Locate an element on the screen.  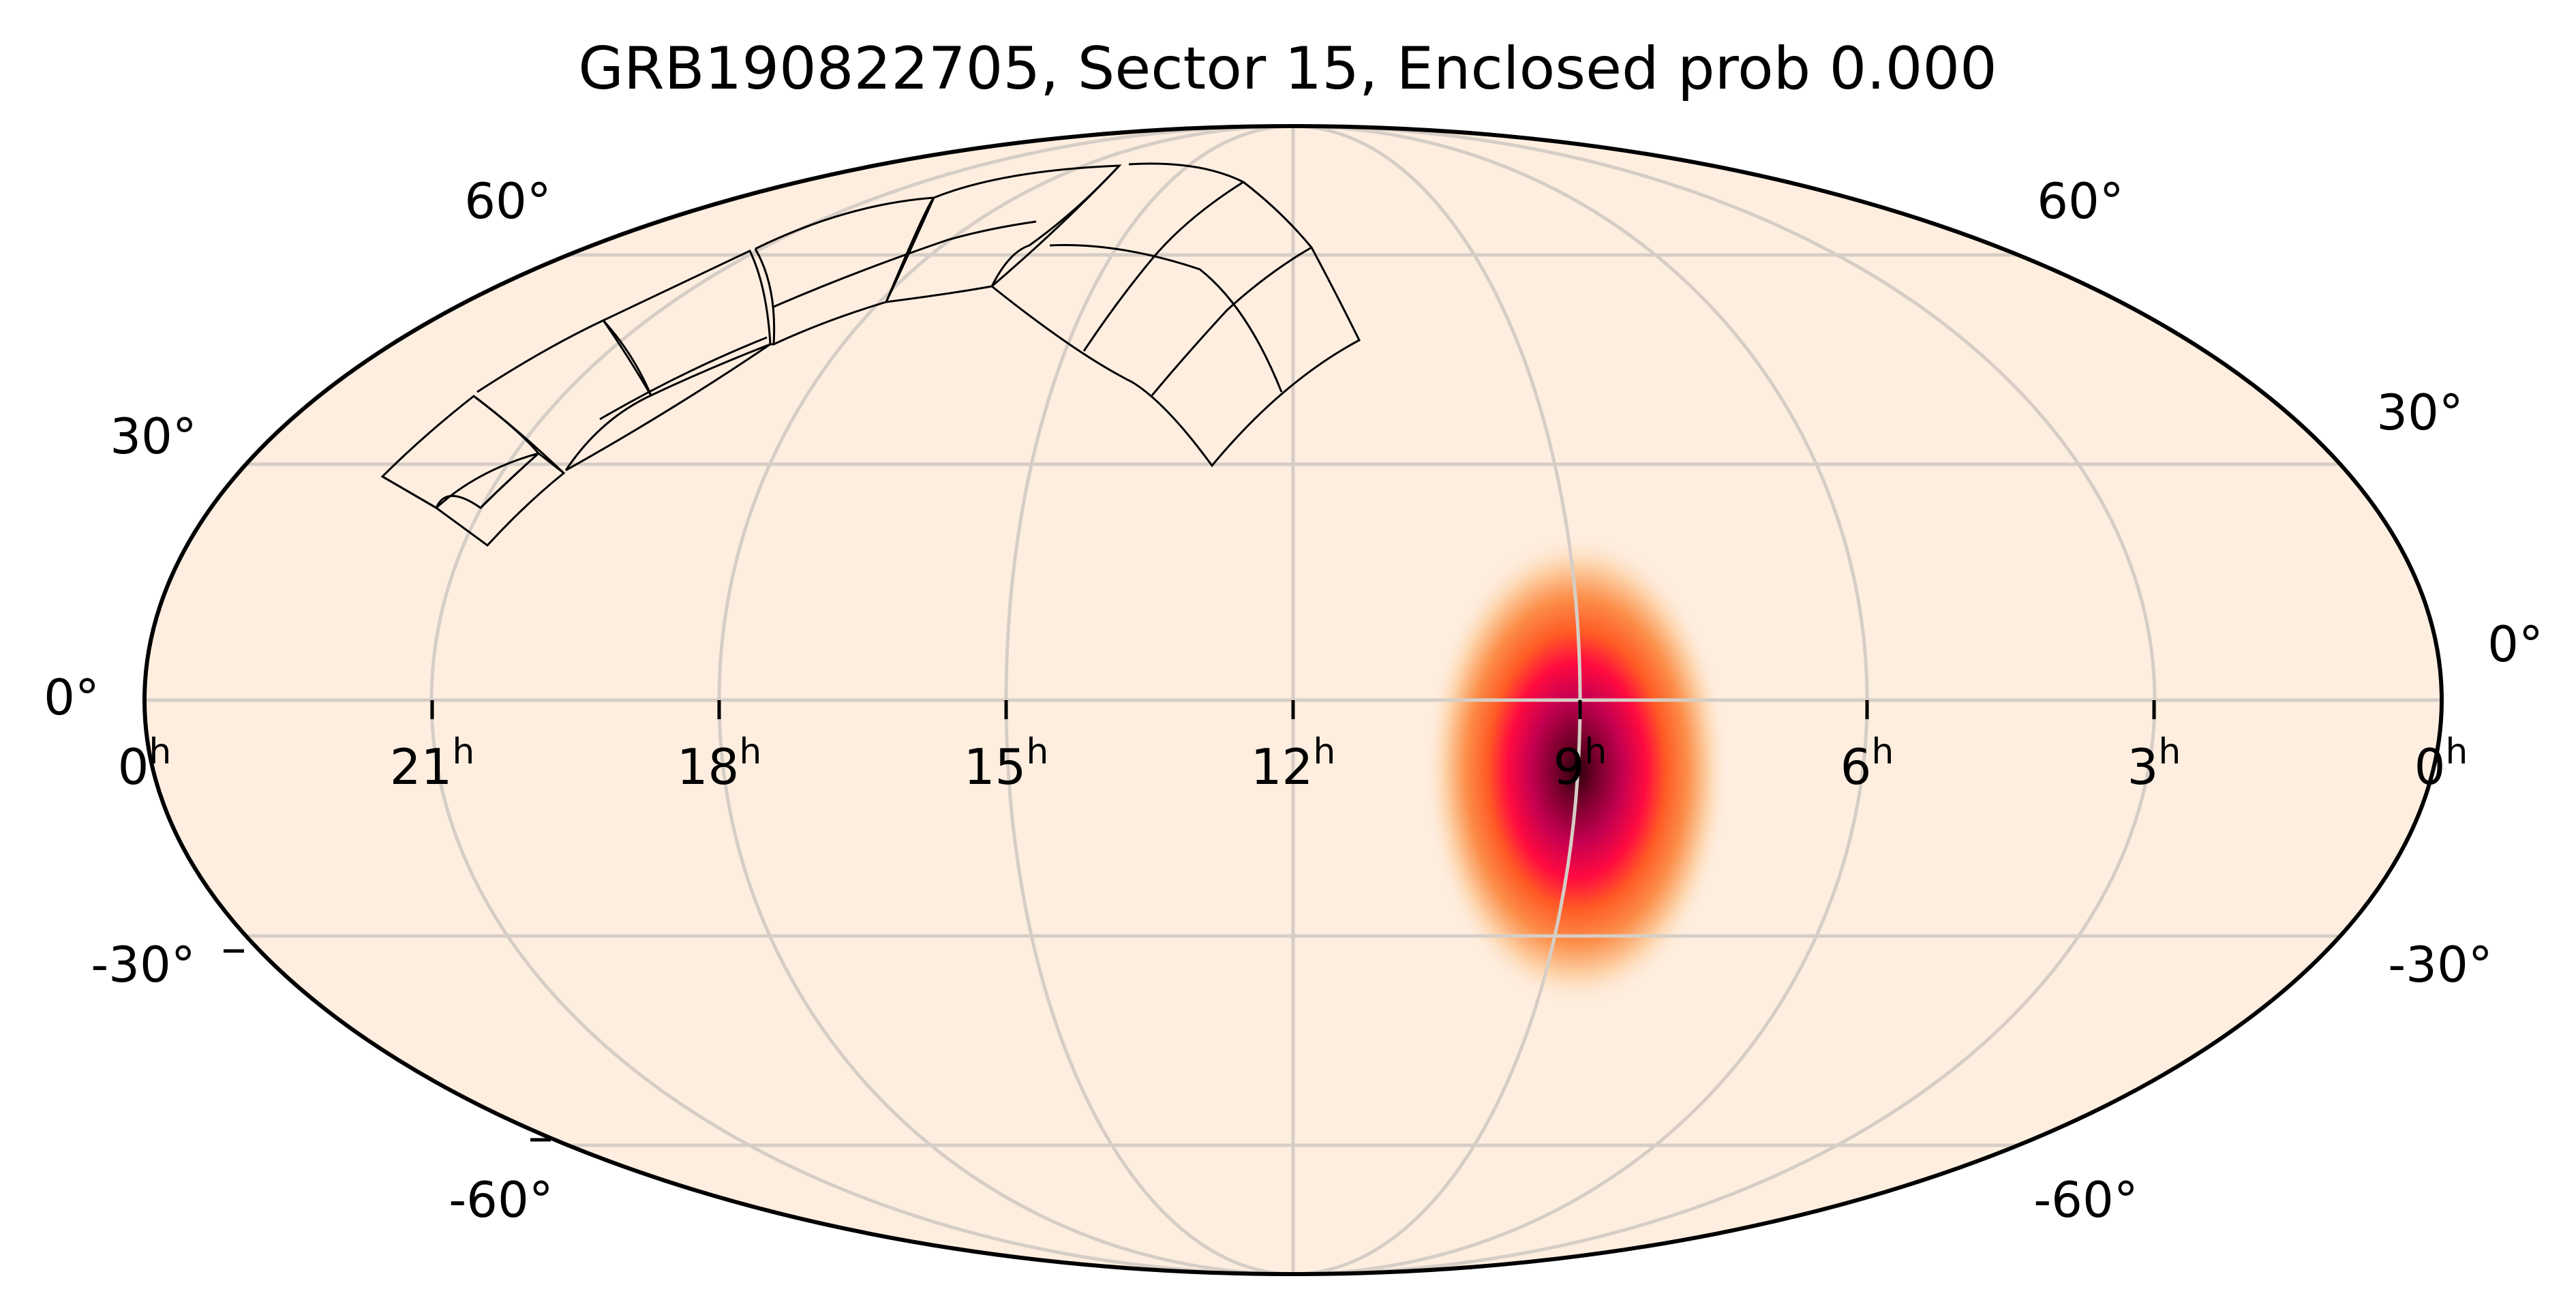
ra-labels: 0h 21h 18h 15h 12h 9h 6h 3h 0h is located at coordinates (1293, 764).